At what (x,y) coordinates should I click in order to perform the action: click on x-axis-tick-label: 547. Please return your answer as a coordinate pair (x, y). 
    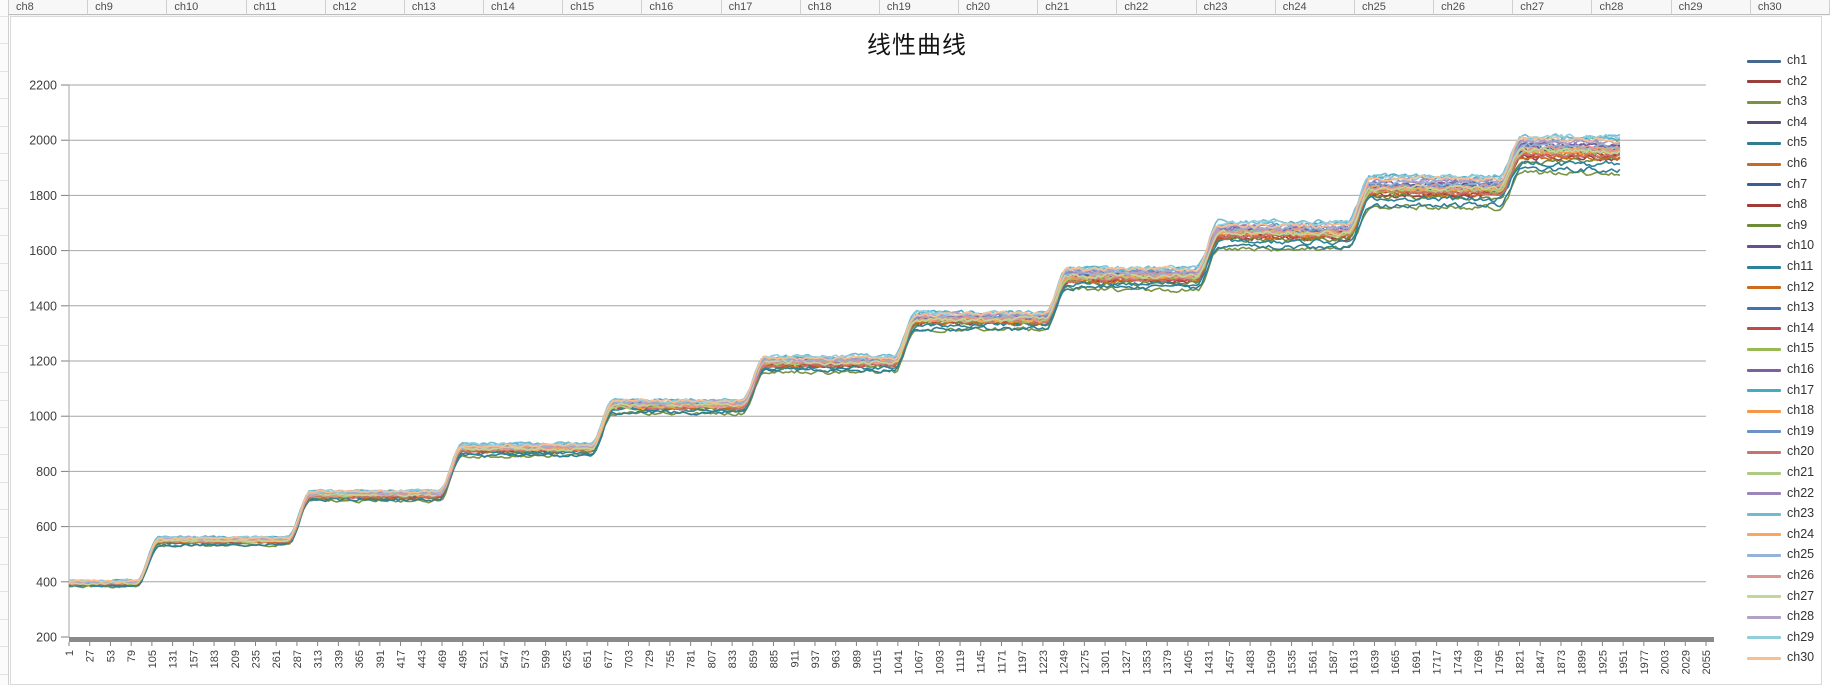
    Looking at the image, I should click on (505, 659).